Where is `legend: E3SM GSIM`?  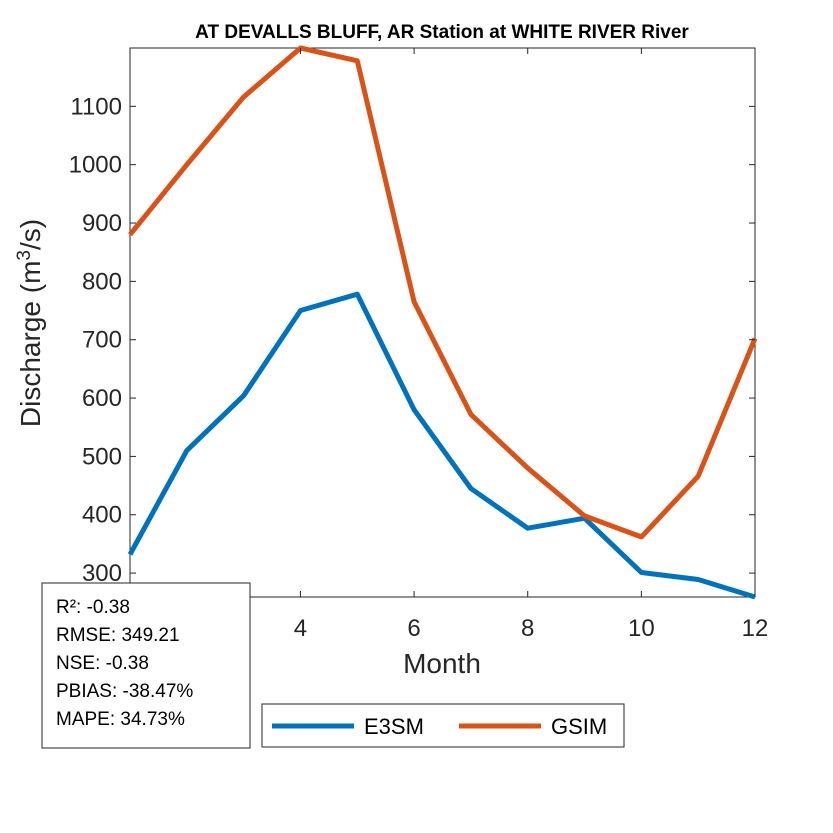
legend: E3SM GSIM is located at coordinates (443, 725).